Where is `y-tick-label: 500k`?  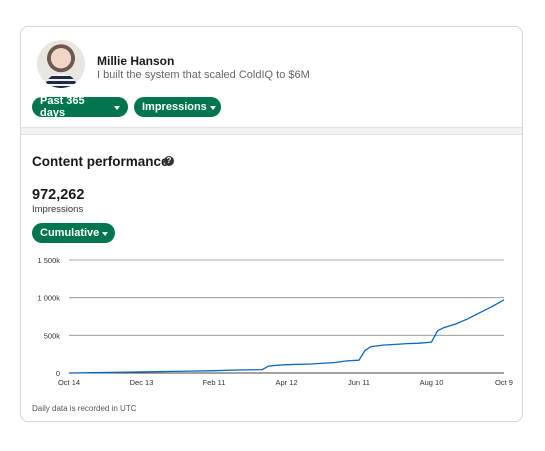 y-tick-label: 500k is located at coordinates (52, 335).